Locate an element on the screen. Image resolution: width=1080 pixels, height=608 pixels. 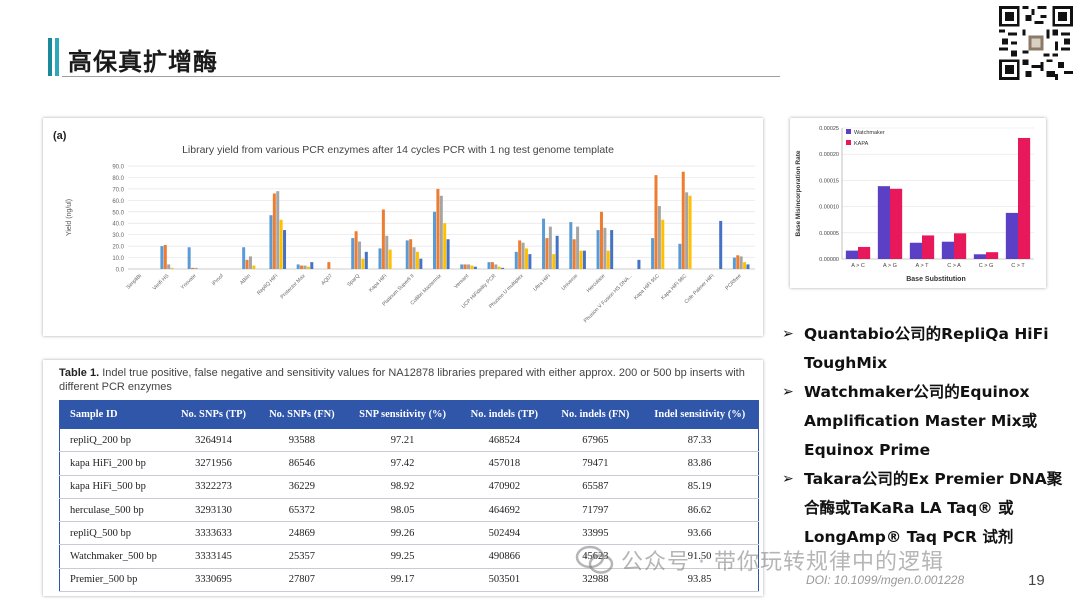
table-cell: 3293130 is located at coordinates (213, 510).